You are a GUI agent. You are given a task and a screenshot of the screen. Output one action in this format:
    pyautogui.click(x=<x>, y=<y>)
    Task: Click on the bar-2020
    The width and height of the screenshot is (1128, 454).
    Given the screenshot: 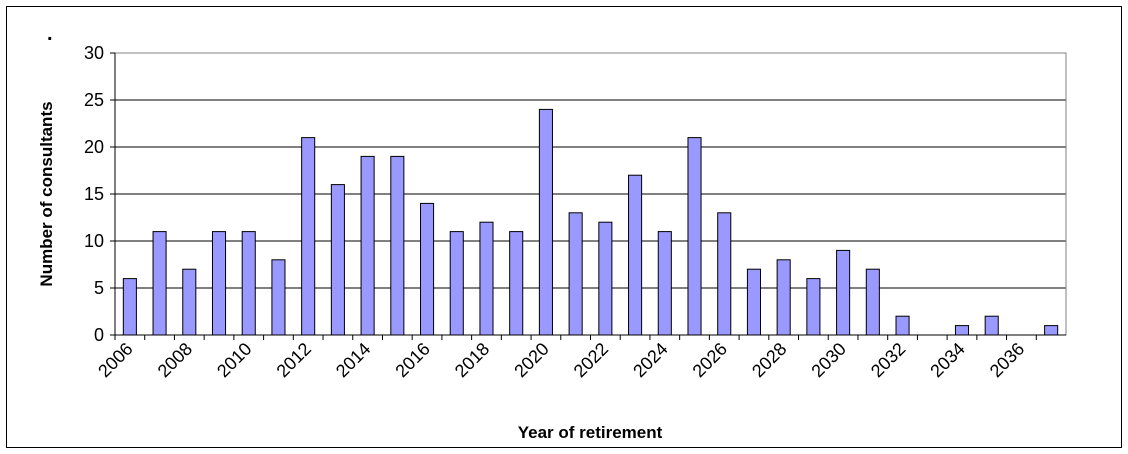 What is the action you would take?
    pyautogui.click(x=545, y=222)
    